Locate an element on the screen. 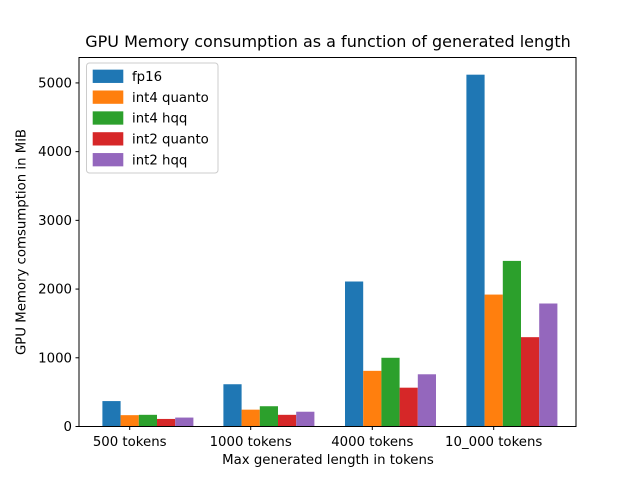 This screenshot has width=640, height=480. legend-swatch-fp16 is located at coordinates (108, 76).